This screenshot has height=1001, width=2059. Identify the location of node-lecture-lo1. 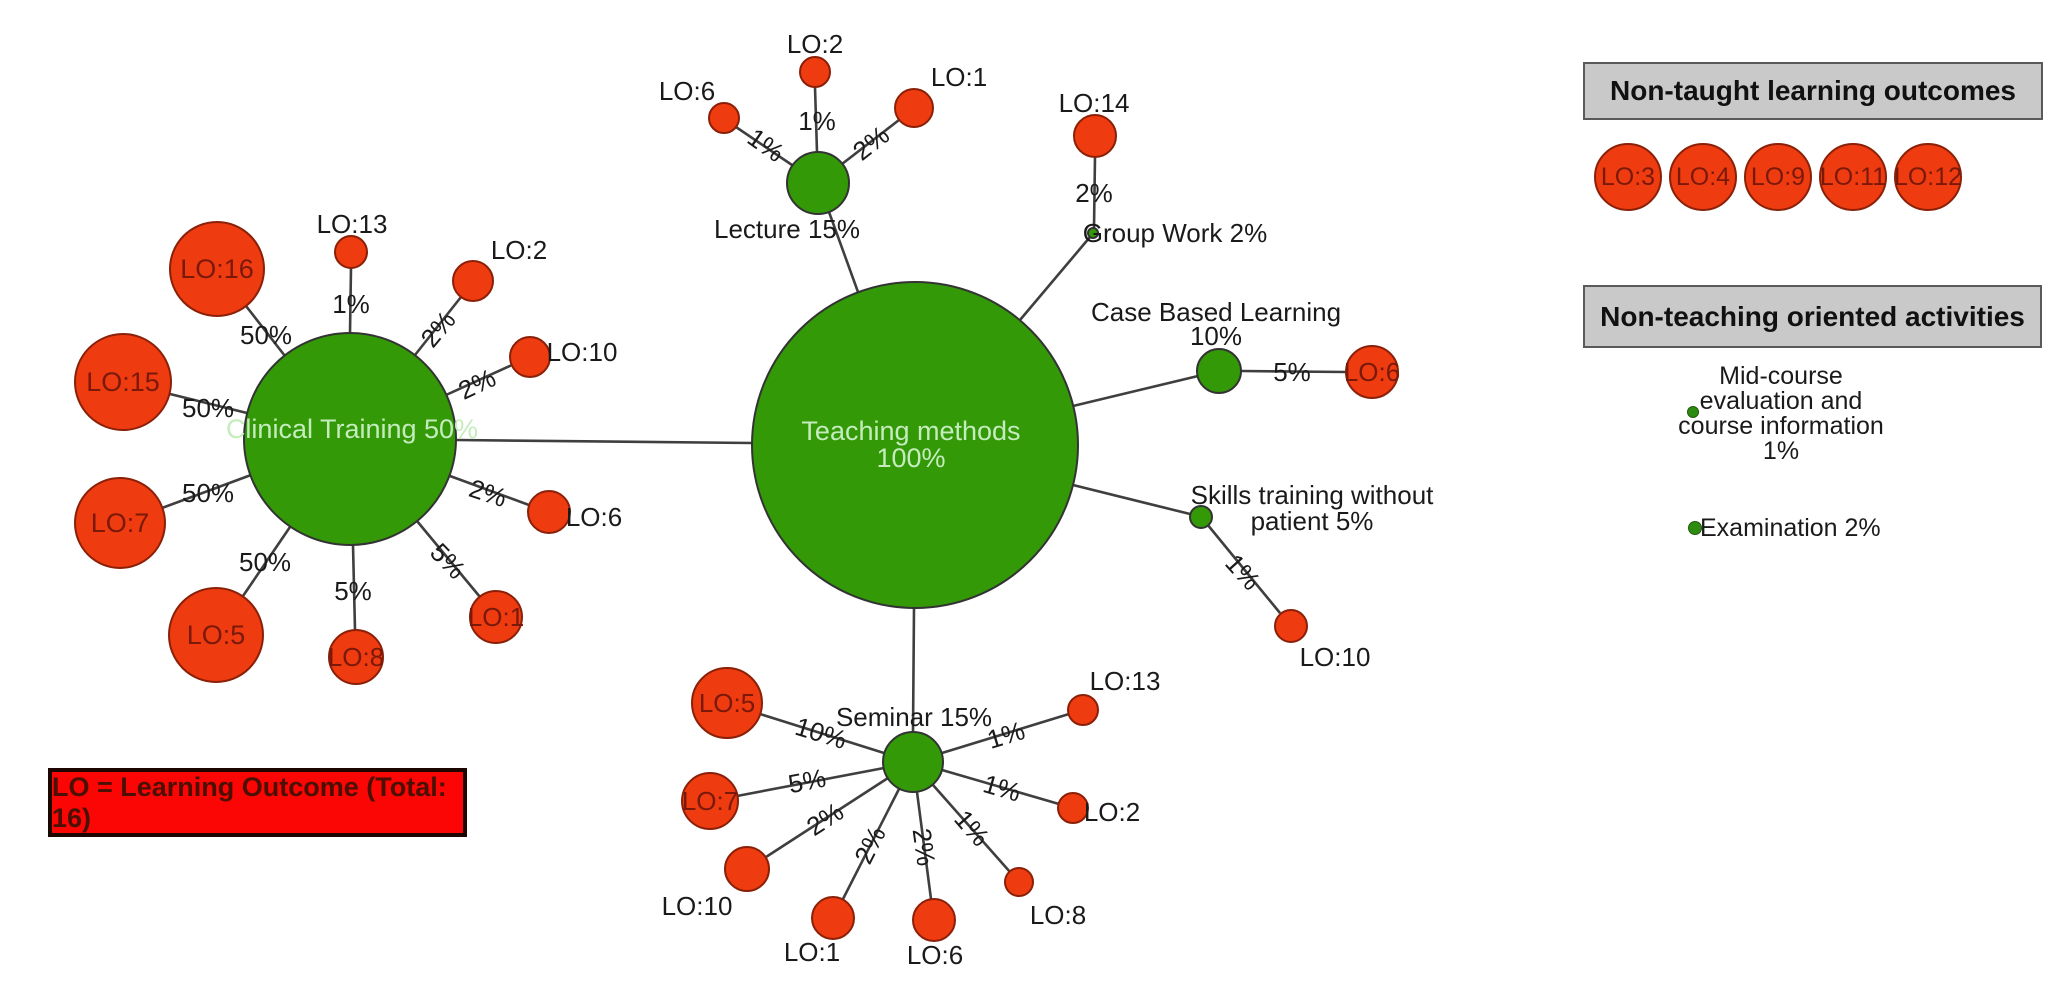
(914, 108).